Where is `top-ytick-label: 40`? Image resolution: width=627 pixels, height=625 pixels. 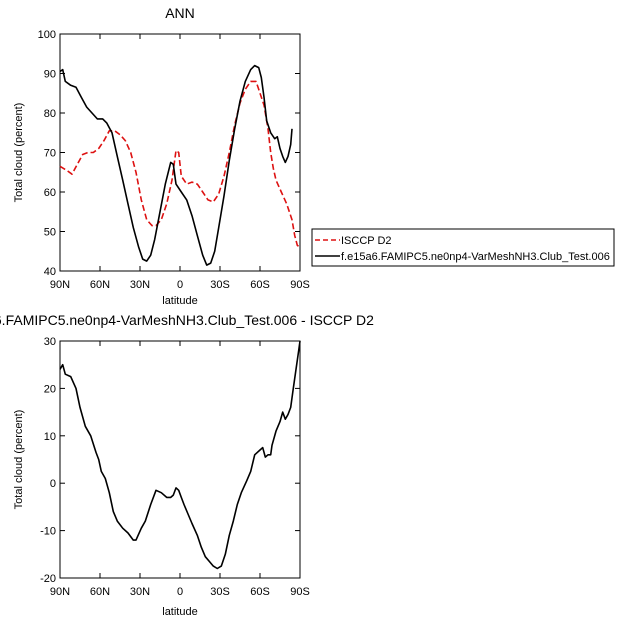
top-ytick-label: 40 is located at coordinates (50, 272).